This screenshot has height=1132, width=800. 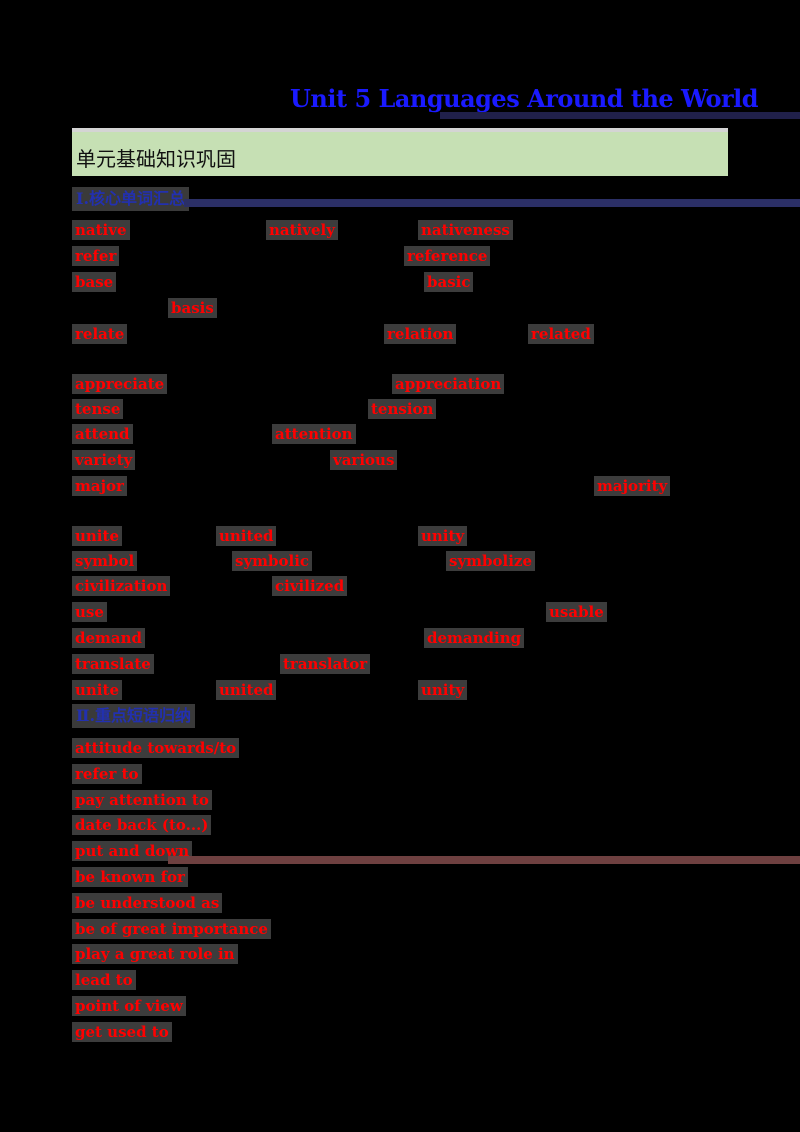 What do you see at coordinates (142, 799) in the screenshot?
I see `phrase-item: pay attention to` at bounding box center [142, 799].